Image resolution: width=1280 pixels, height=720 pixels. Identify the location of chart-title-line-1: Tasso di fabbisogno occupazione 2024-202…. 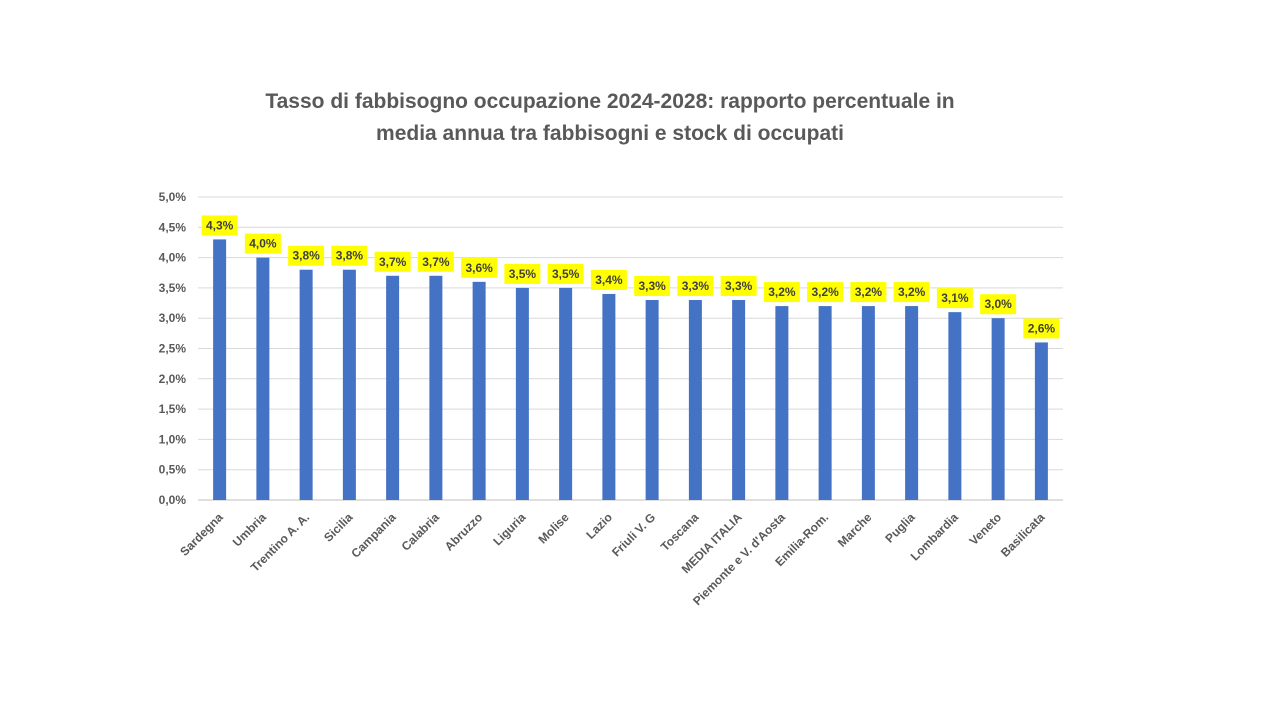
(610, 101).